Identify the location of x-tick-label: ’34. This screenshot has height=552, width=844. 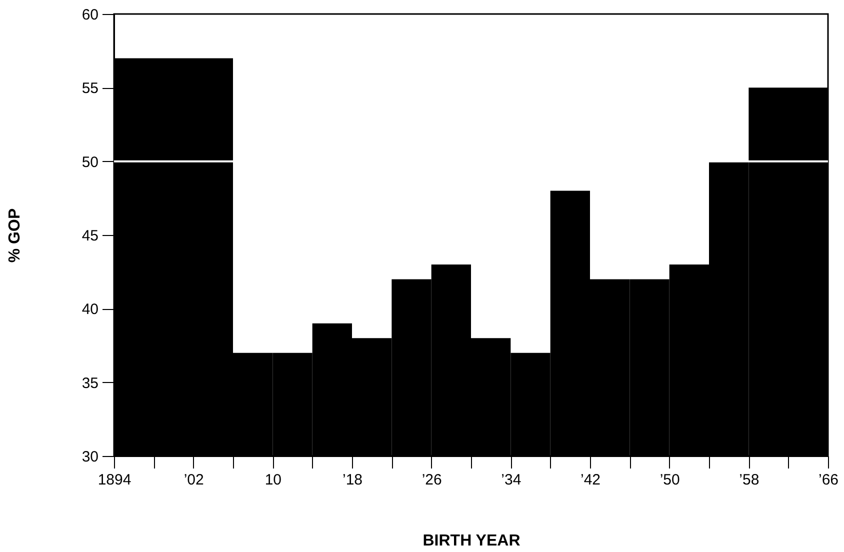
(511, 480).